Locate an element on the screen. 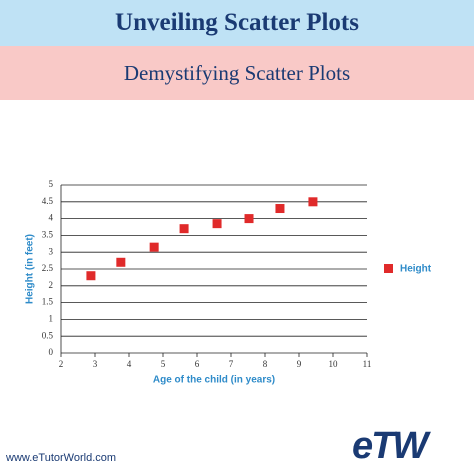 The height and width of the screenshot is (473, 474). footer-url: www.eTutorWorld.com is located at coordinates (61, 458).